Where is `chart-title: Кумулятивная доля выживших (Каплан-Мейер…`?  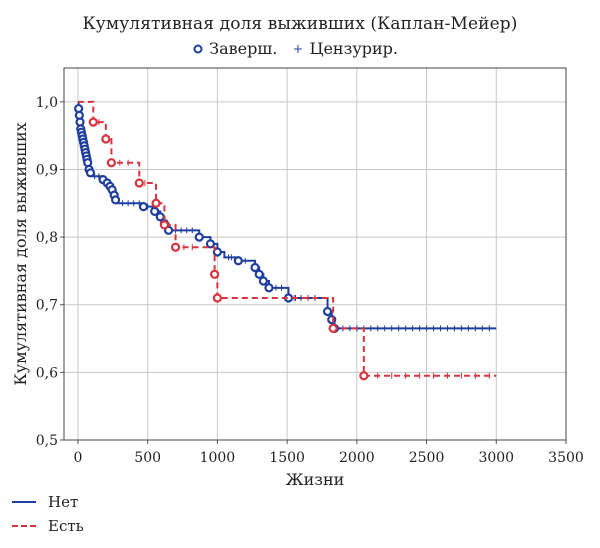
chart-title: Кумулятивная доля выживших (Каплан-Мейер… is located at coordinates (300, 24).